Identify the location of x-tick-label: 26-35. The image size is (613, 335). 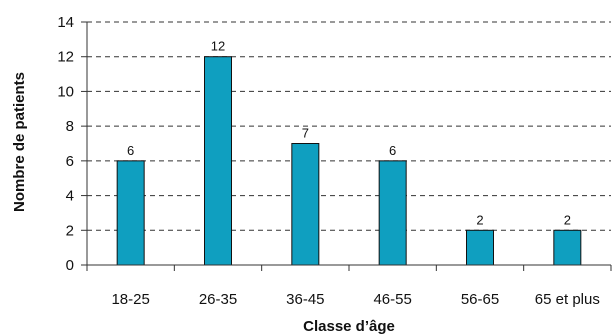
(218, 299).